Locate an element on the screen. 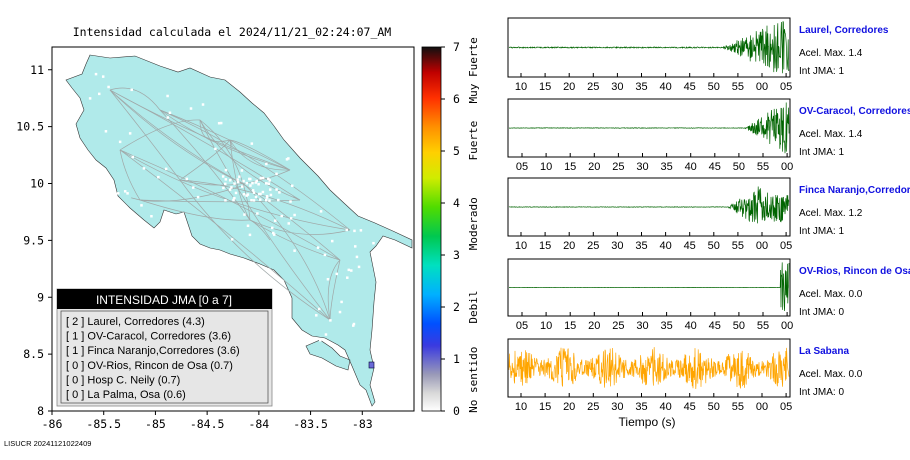 The width and height of the screenshot is (910, 460). colorbar-gradient is located at coordinates (431, 229).